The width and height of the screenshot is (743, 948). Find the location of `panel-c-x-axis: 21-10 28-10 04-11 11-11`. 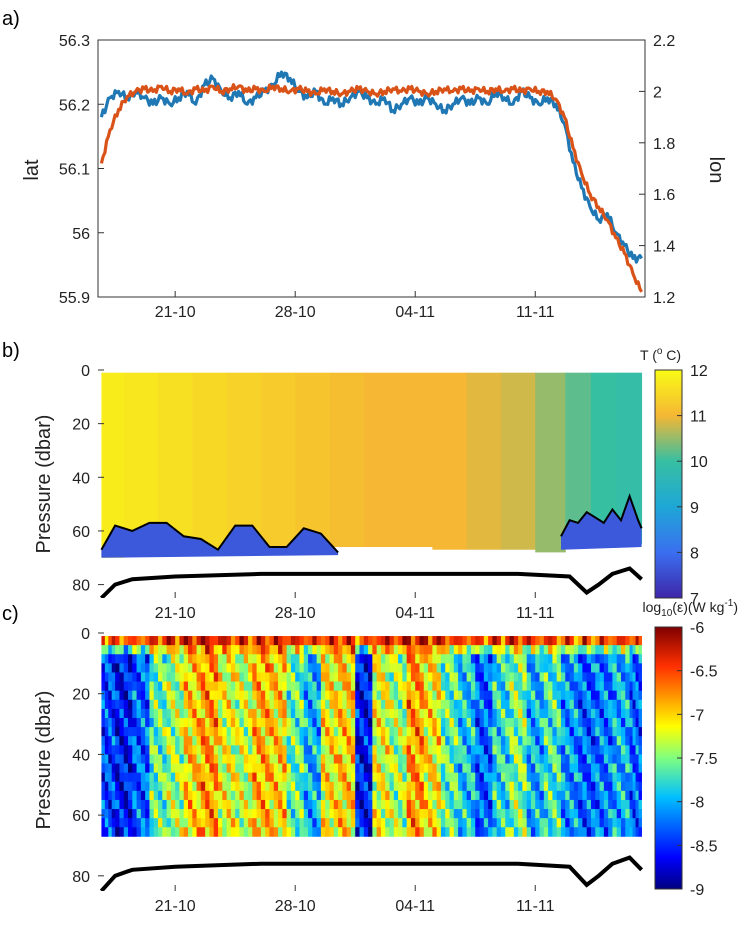

panel-c-x-axis: 21-10 28-10 04-11 11-11 is located at coordinates (355, 900).